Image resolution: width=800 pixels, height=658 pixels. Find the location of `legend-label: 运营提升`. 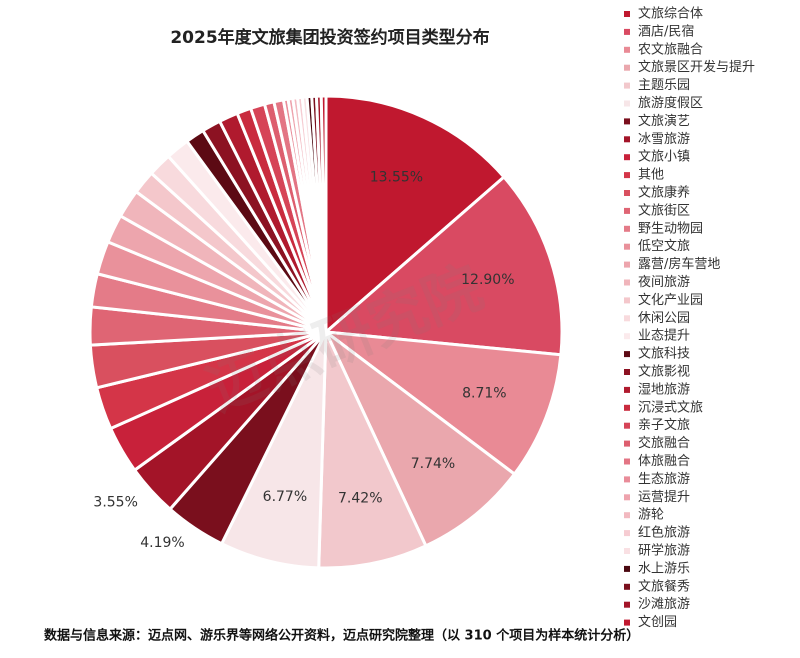

legend-label: 运营提升 is located at coordinates (664, 497).